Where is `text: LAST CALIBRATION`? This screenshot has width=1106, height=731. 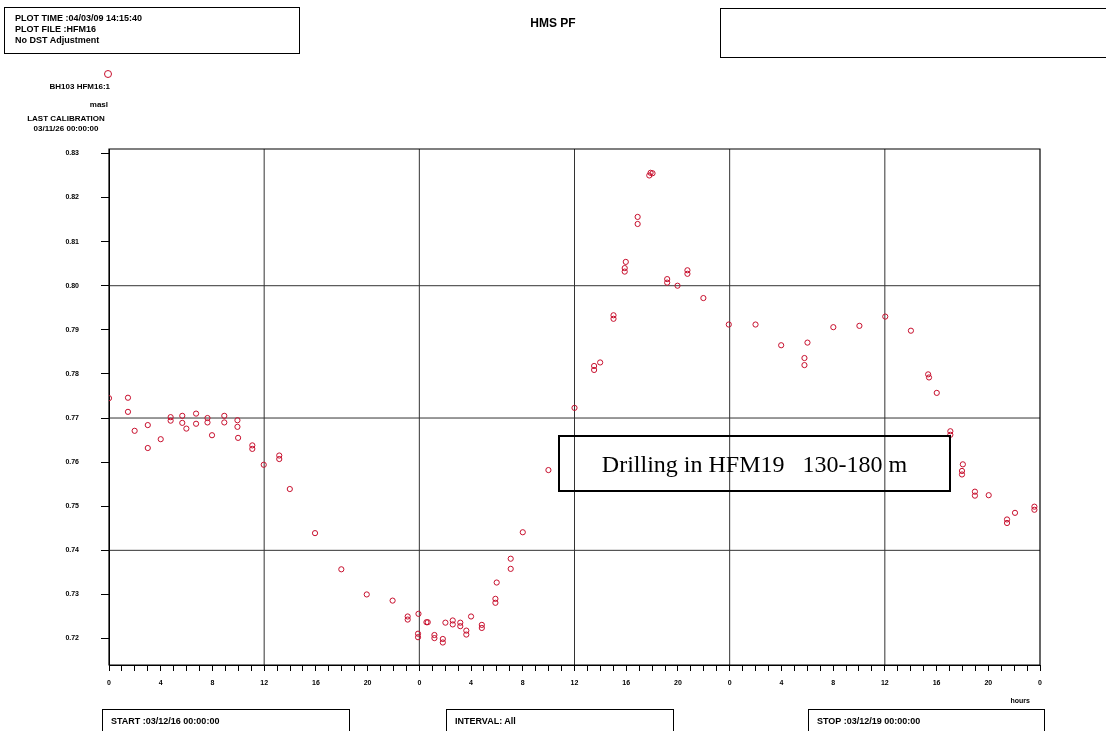 text: LAST CALIBRATION is located at coordinates (66, 118).